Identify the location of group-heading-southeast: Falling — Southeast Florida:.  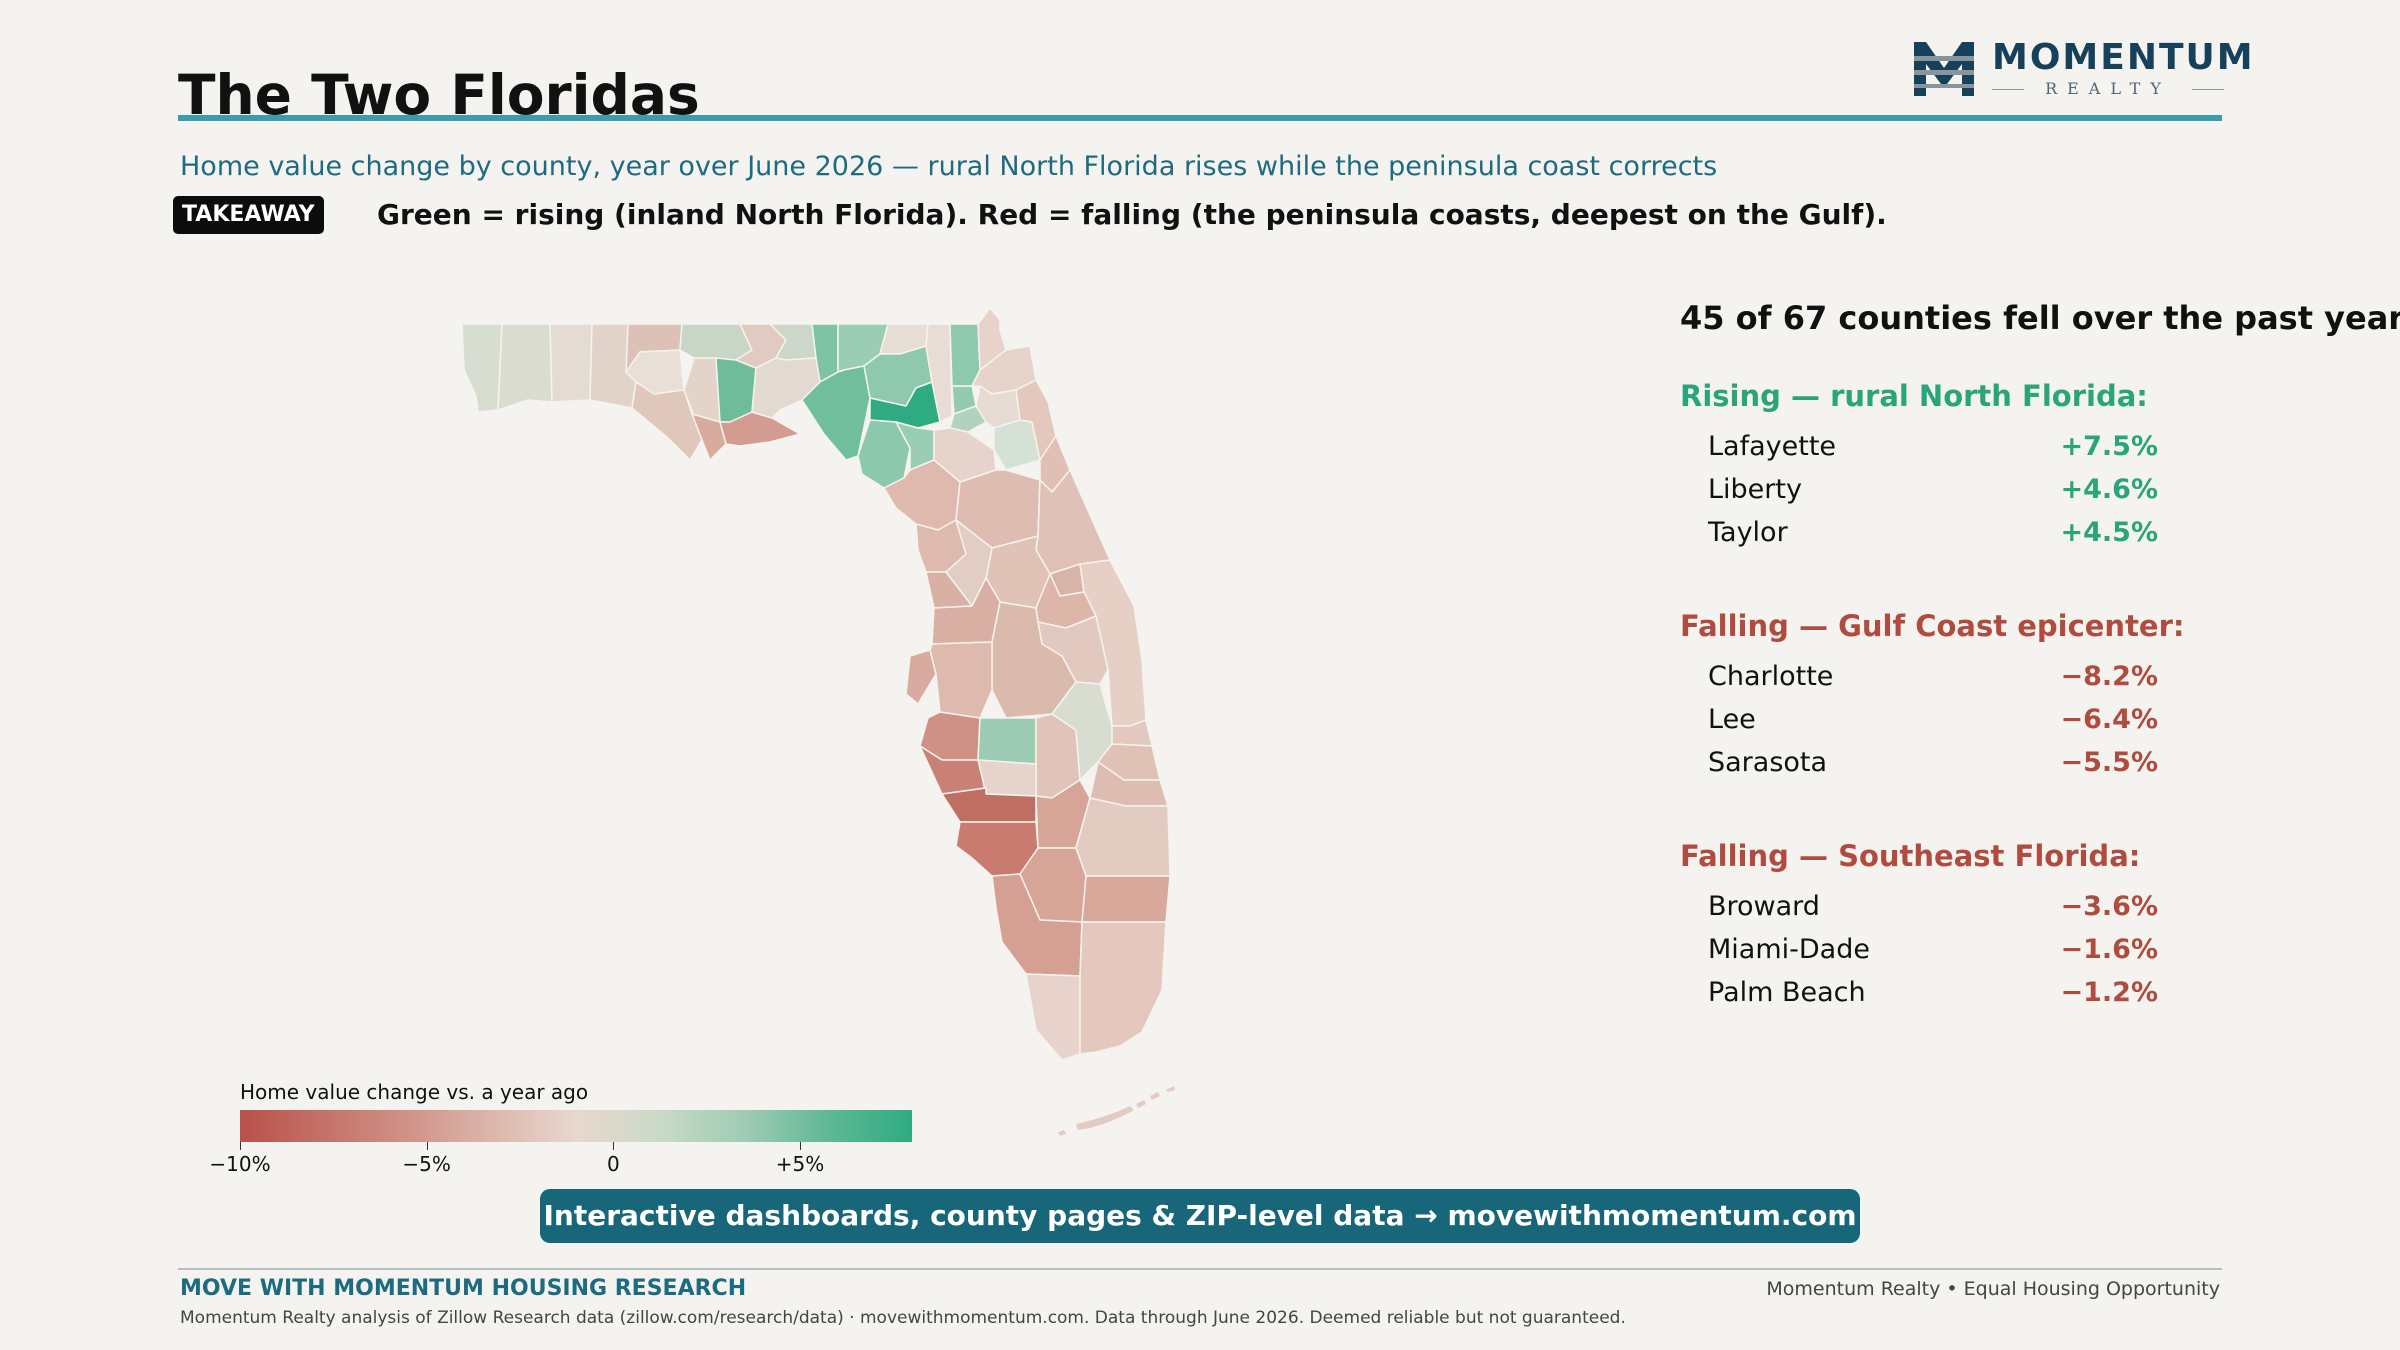
(1910, 856).